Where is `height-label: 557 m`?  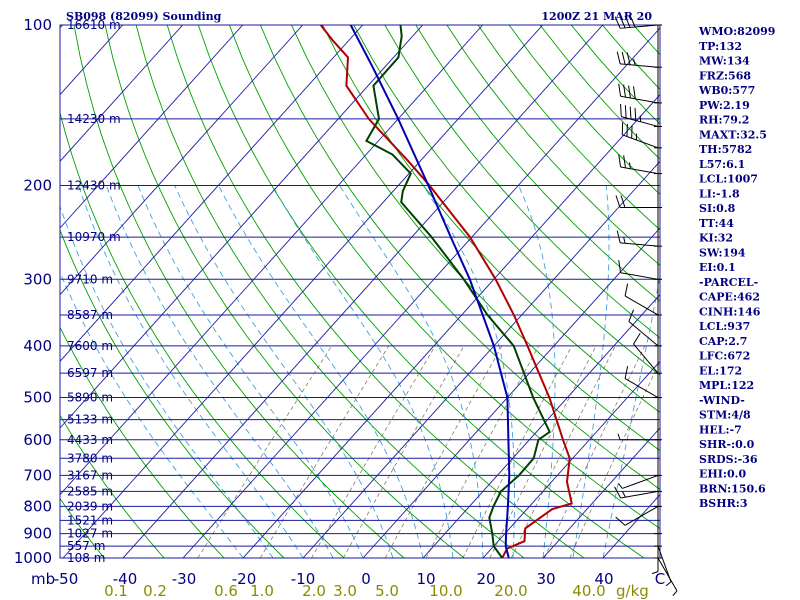 height-label: 557 m is located at coordinates (86, 546).